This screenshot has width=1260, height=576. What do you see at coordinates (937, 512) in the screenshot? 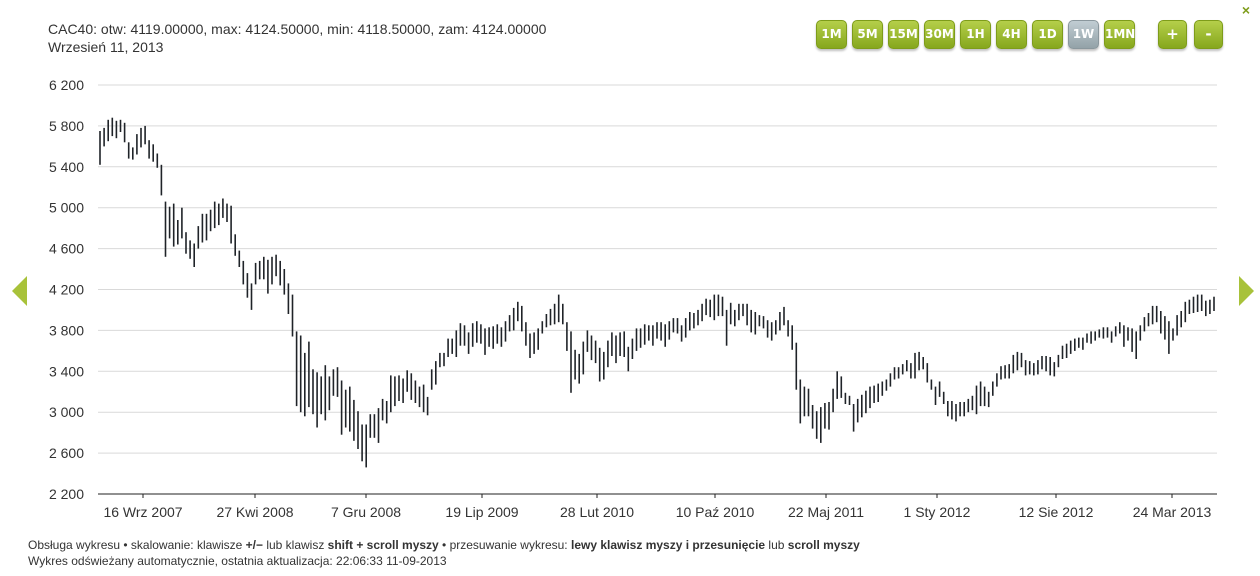
I see `x-tick-label: 1 Sty 2012` at bounding box center [937, 512].